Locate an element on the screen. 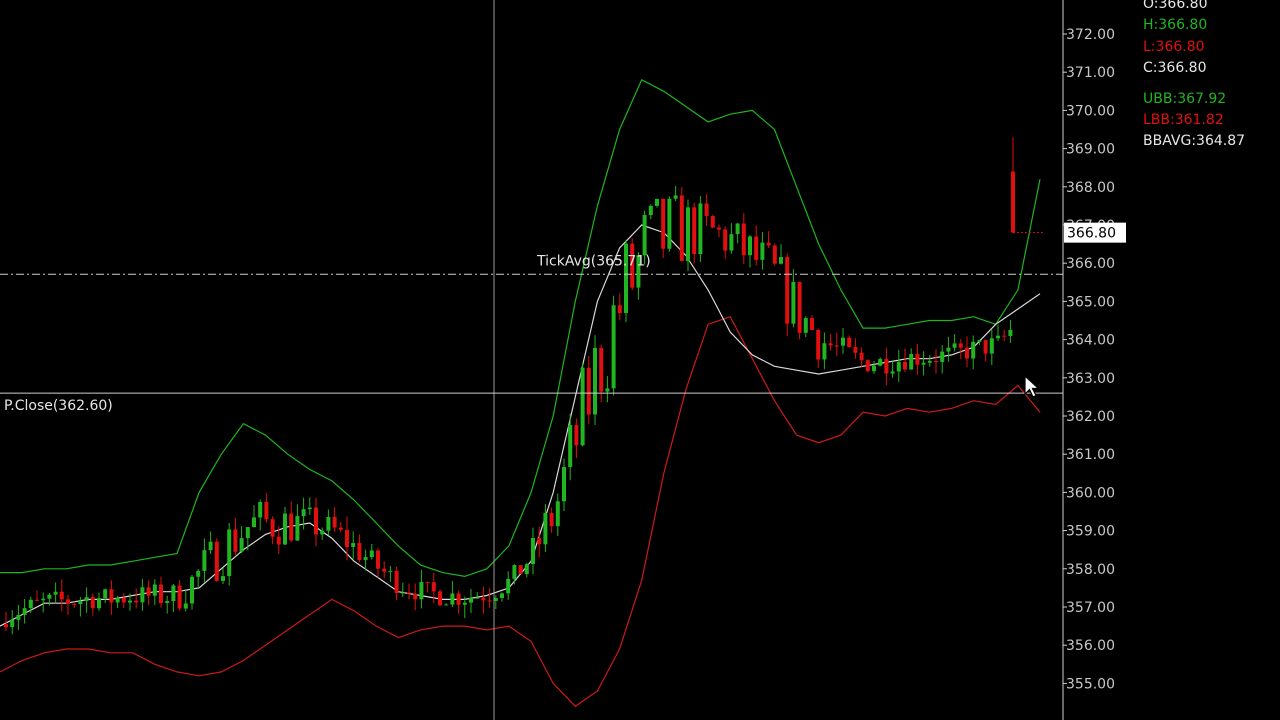  price-axis-tick-label: 371.00 is located at coordinates (1090, 73).